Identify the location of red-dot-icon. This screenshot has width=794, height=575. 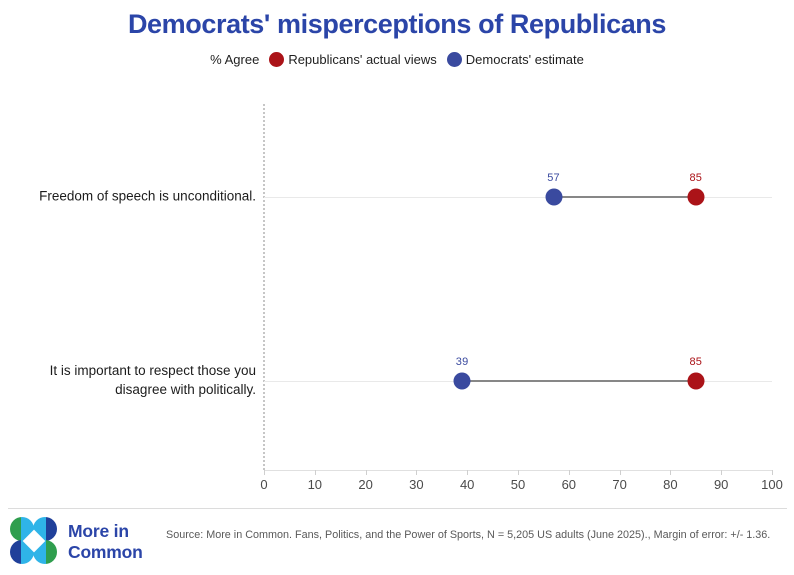
(277, 59).